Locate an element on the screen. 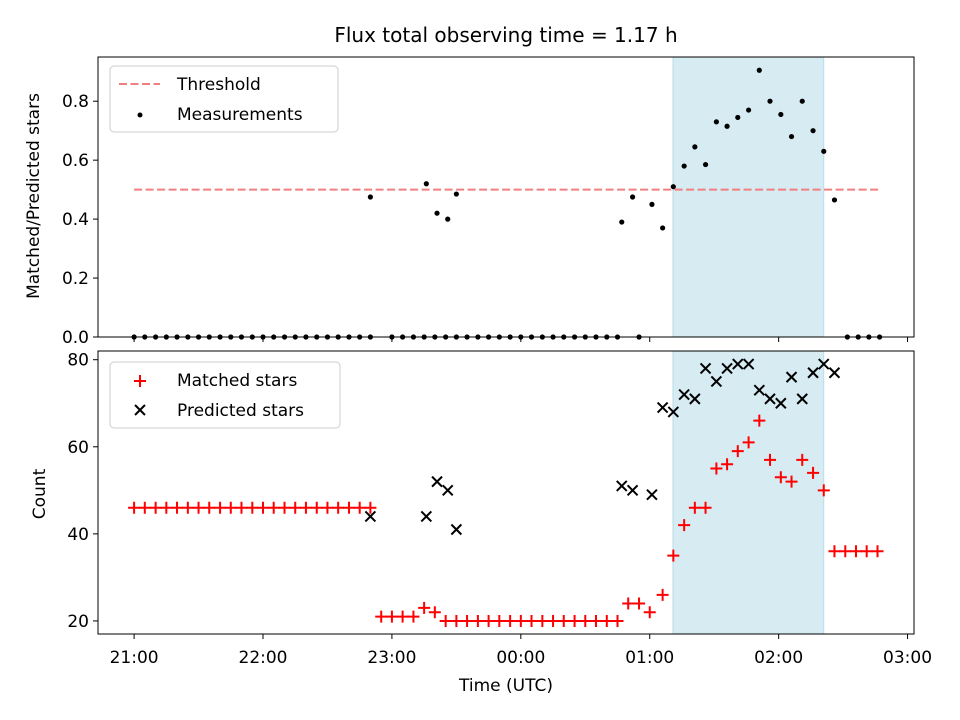 The height and width of the screenshot is (720, 960). bottom-legend: Matched stars Predicted stars is located at coordinates (225, 395).